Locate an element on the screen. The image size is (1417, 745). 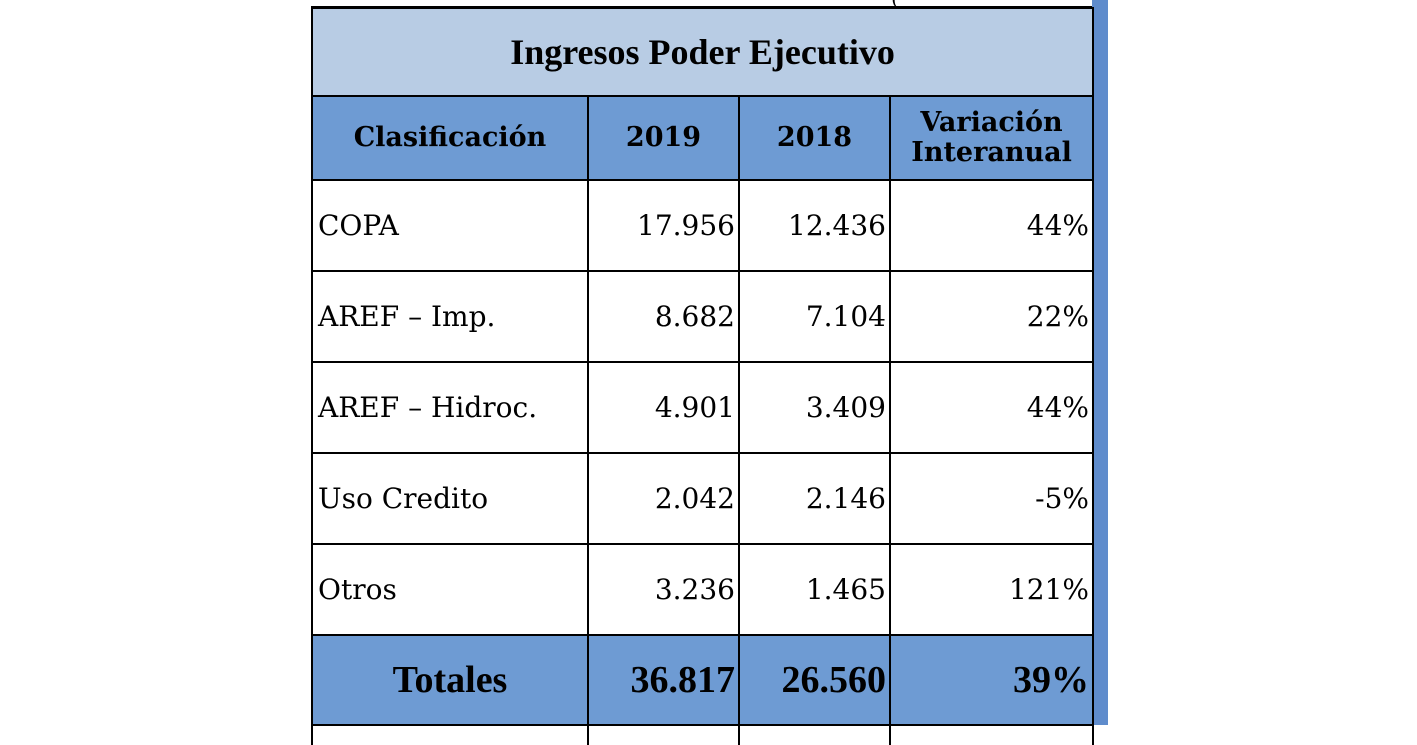
col-header-variacion-line2: Interanual is located at coordinates (991, 152).